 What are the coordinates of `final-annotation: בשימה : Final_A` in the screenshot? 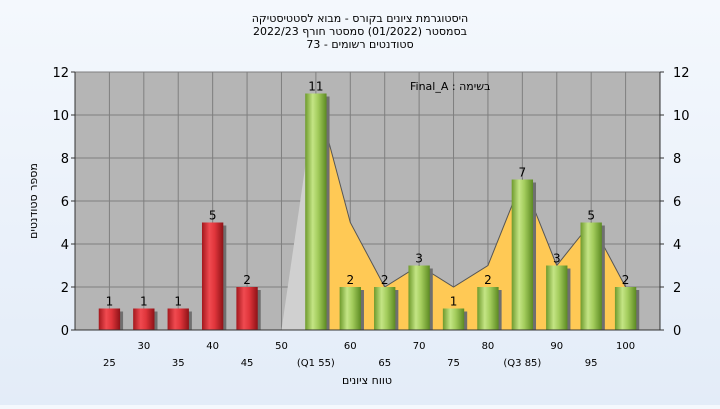 It's located at (450, 86).